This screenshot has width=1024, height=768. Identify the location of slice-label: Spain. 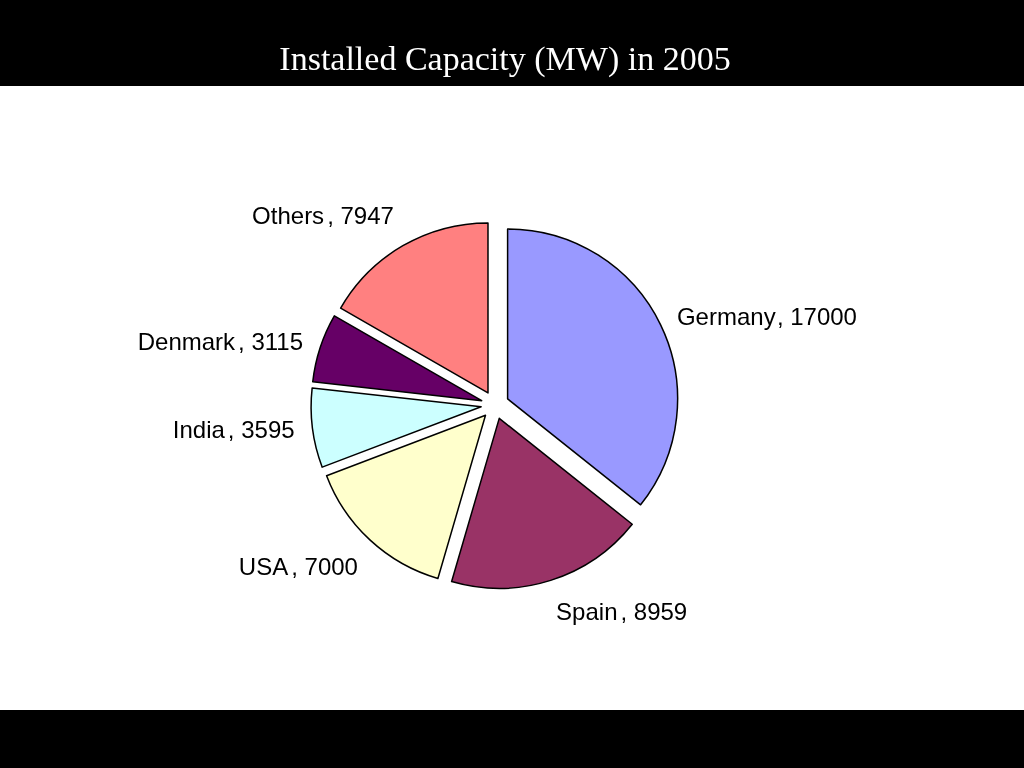
(587, 611).